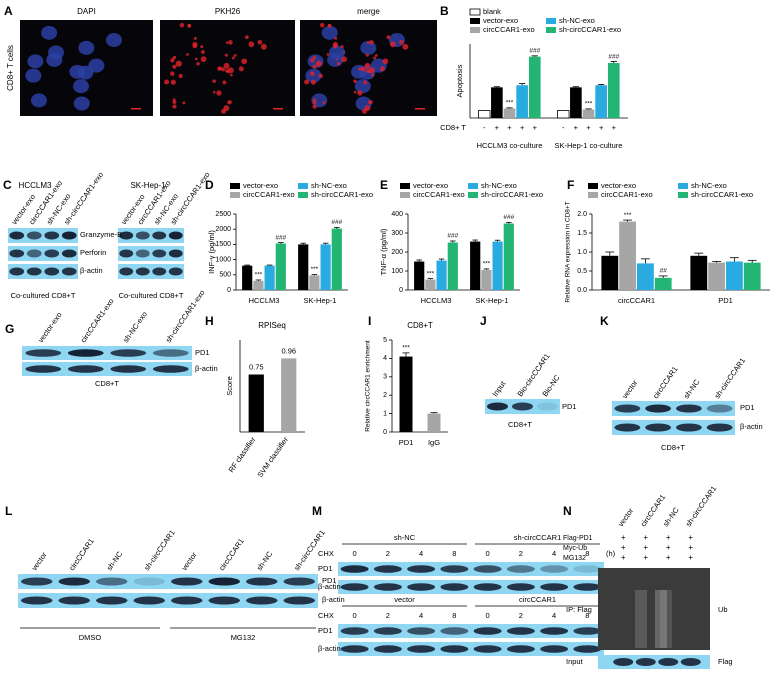 This screenshot has width=777, height=677. Describe the element at coordinates (288, 350) in the screenshot. I see `value-label: 0.96` at that location.